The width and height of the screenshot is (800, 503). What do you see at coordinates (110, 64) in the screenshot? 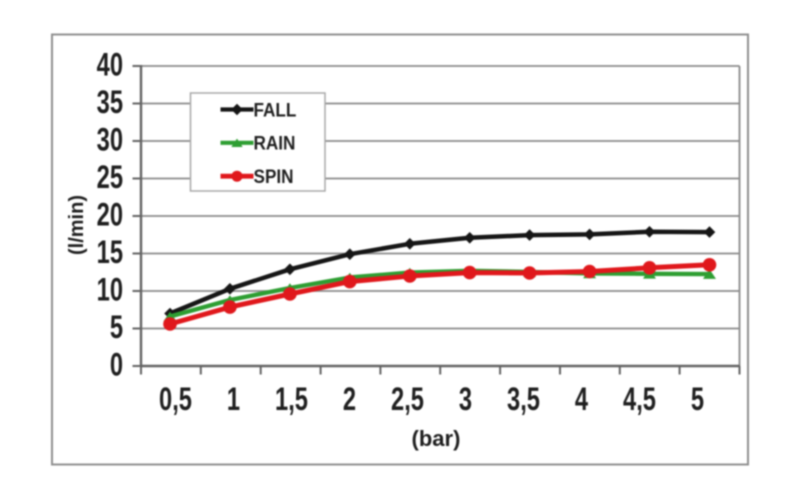
I see `svg-text: 40` at bounding box center [110, 64].